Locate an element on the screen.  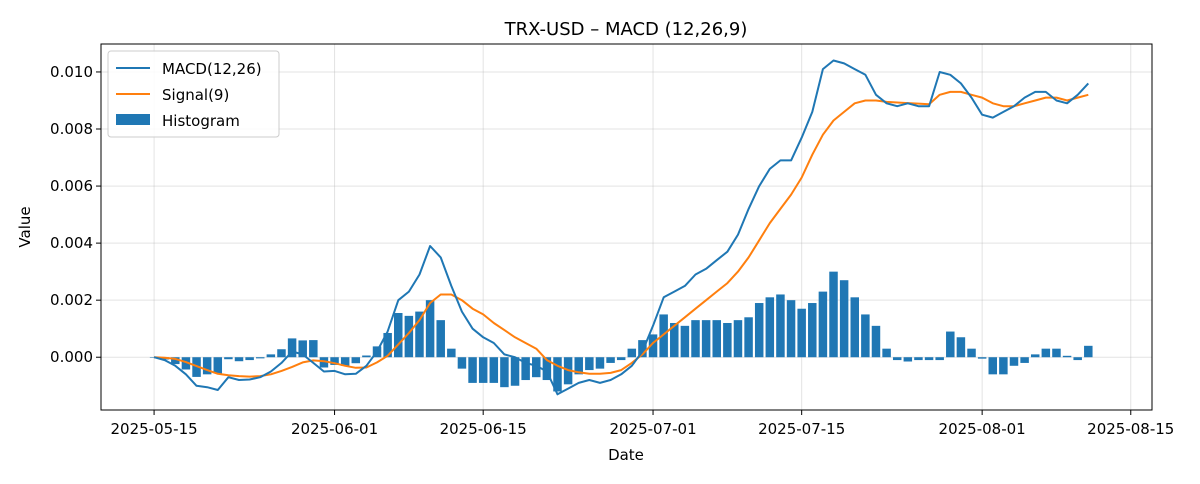
legend: MACD(12,26) Signal(9) Histogram is located at coordinates (193, 94).